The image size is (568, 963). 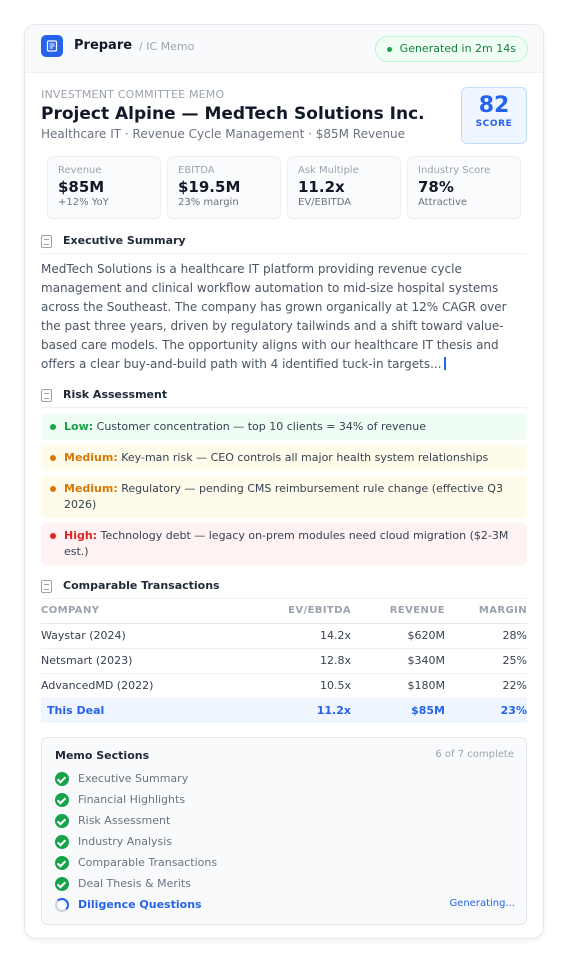 What do you see at coordinates (398, 611) in the screenshot?
I see `column-header: REVENUE` at bounding box center [398, 611].